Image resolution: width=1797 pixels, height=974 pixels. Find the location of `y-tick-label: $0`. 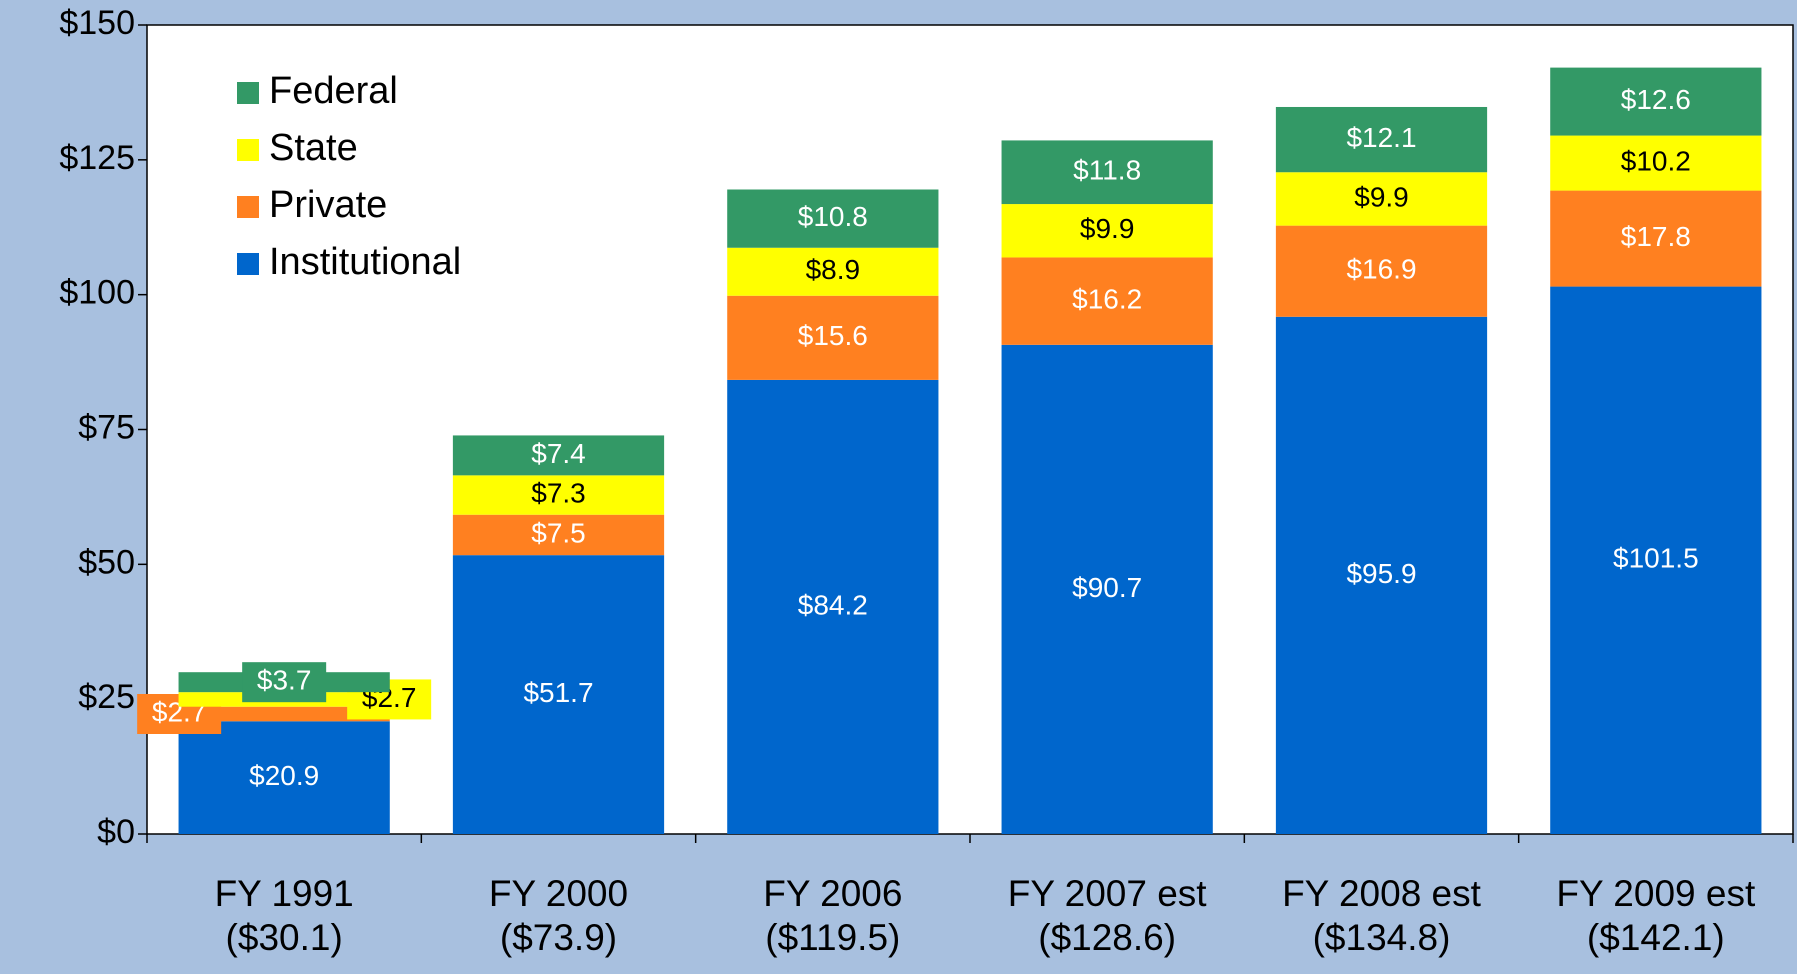

y-tick-label: $0 is located at coordinates (116, 832).